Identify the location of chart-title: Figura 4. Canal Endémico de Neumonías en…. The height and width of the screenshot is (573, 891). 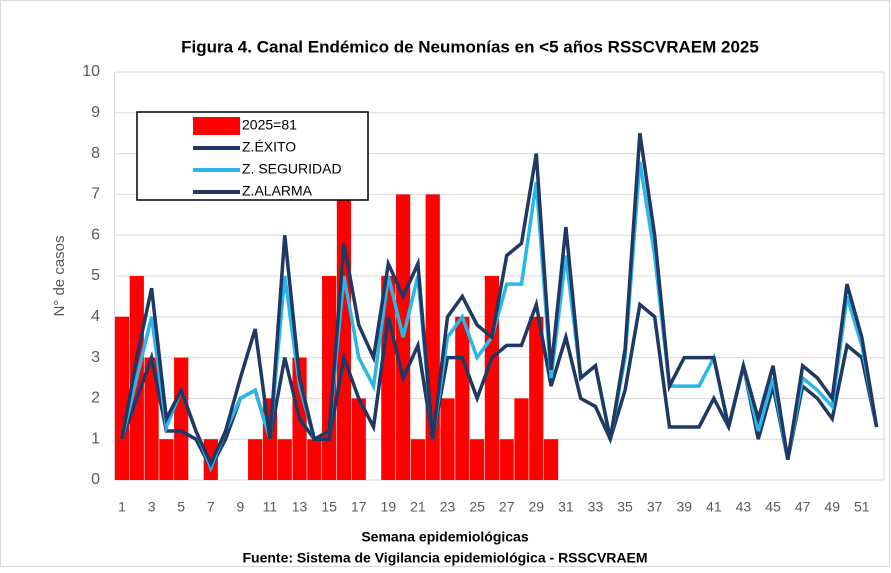
(470, 46).